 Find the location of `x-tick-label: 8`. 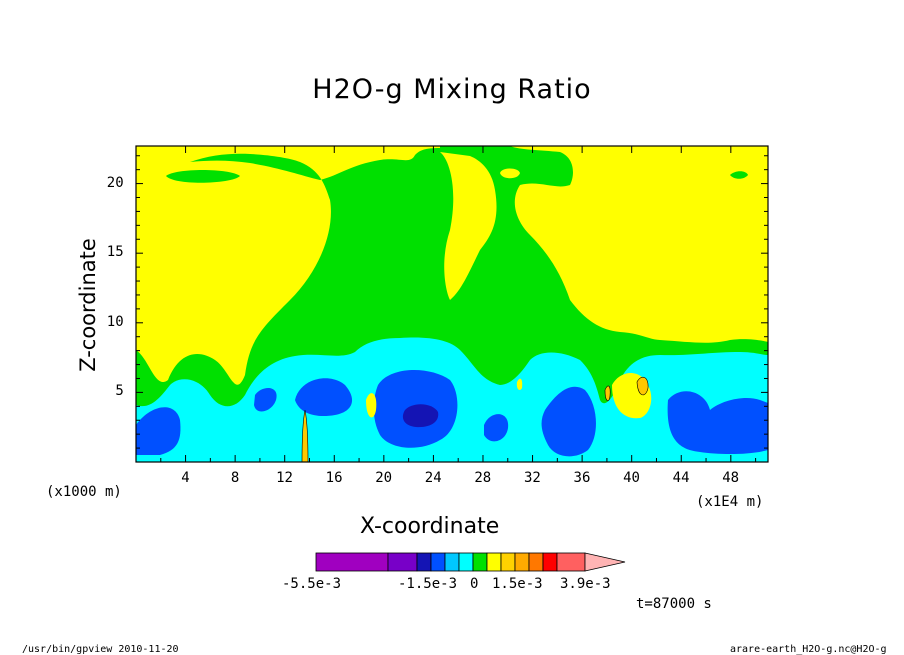

x-tick-label: 8 is located at coordinates (235, 478).